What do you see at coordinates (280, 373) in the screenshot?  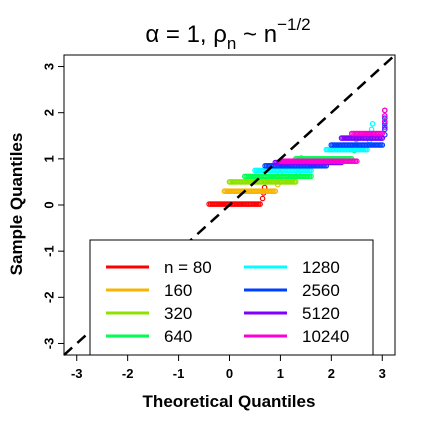 I see `x-tick-label-4: 1` at bounding box center [280, 373].